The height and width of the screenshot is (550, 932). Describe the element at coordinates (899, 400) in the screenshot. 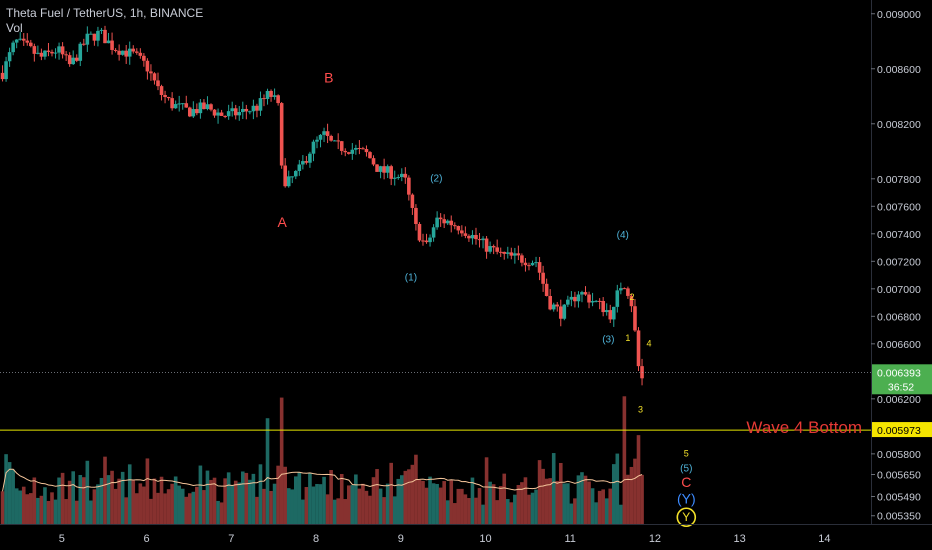

I see `price-tick-label: 0.006200` at that location.